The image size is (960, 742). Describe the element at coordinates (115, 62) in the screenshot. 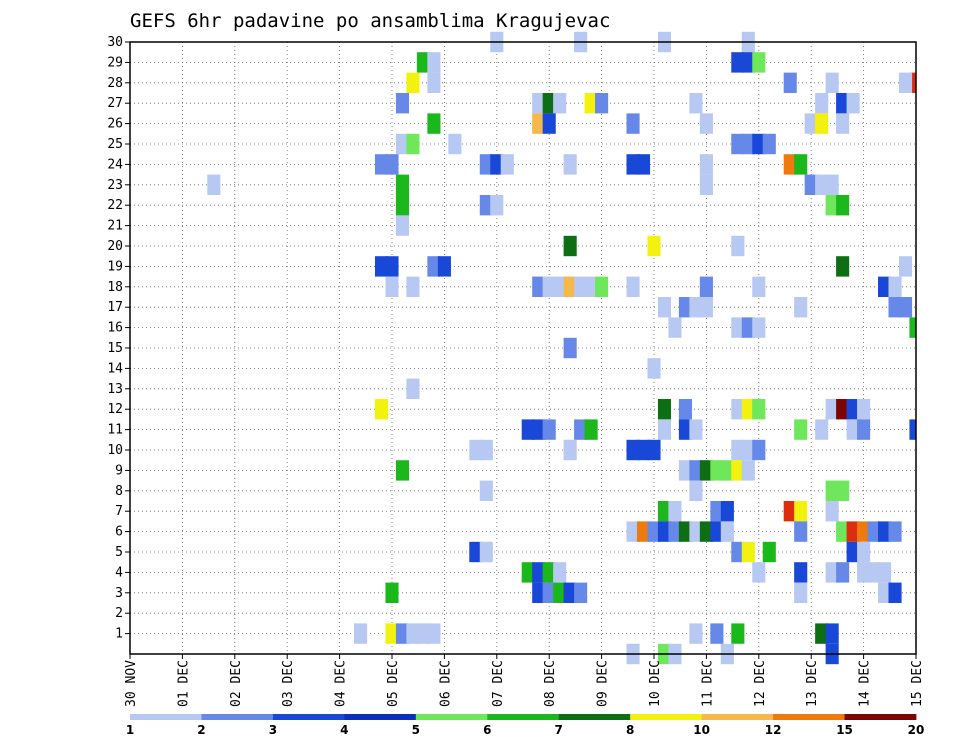

I see `y-tick-label: 29` at that location.